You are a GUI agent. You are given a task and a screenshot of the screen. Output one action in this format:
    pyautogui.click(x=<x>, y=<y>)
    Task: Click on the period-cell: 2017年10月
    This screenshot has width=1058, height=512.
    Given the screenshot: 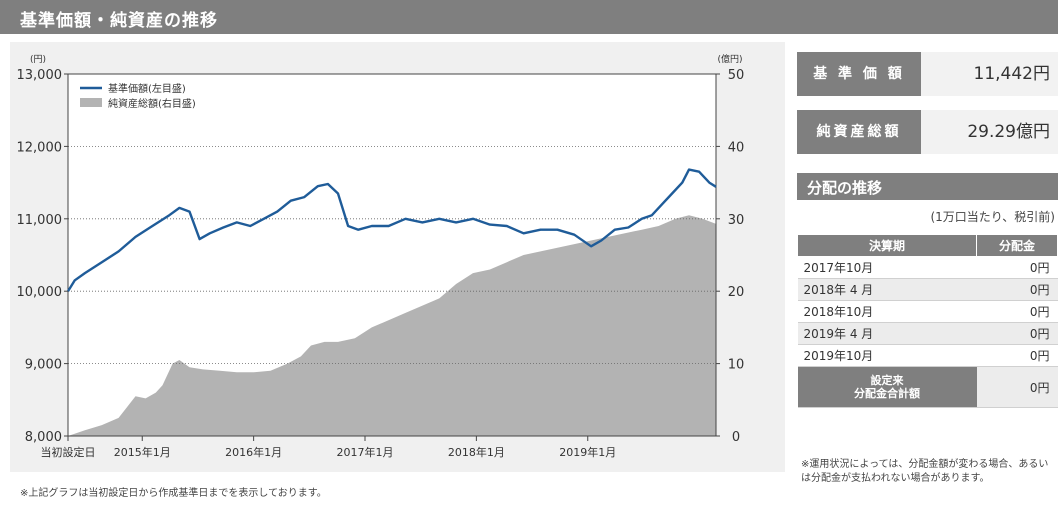 What is the action you would take?
    pyautogui.click(x=887, y=267)
    